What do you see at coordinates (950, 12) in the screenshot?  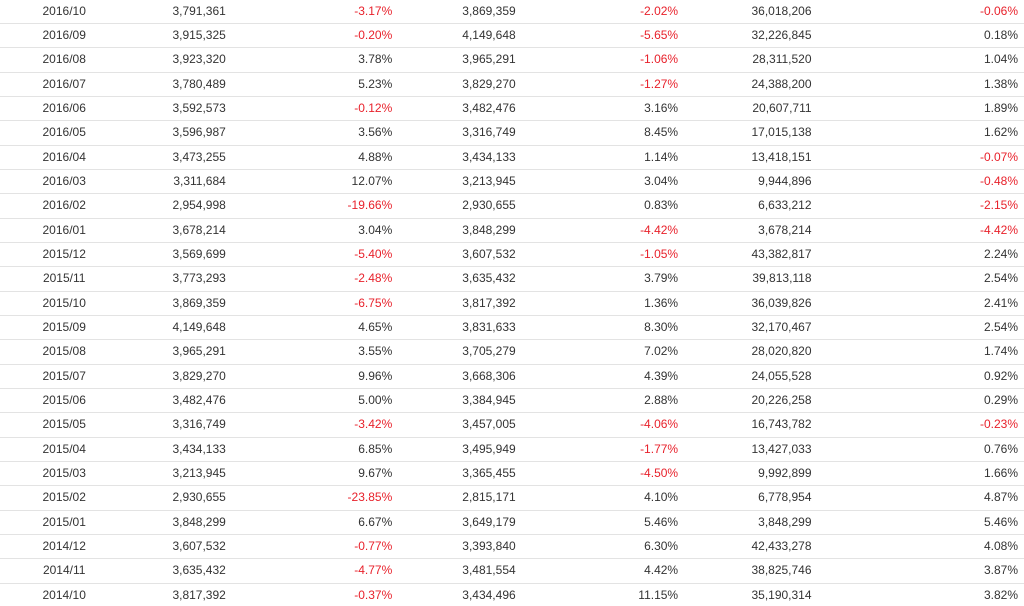 I see `change-3-cell: -0.06%` at bounding box center [950, 12].